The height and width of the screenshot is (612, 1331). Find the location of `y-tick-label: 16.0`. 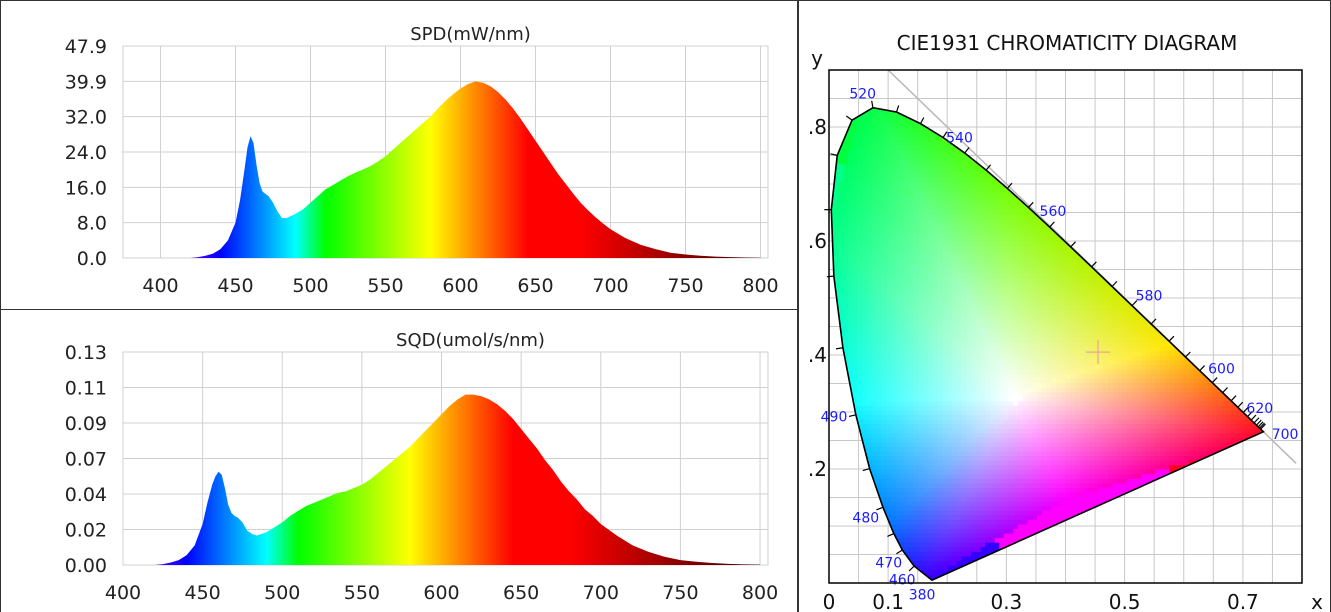

y-tick-label: 16.0 is located at coordinates (86, 188).